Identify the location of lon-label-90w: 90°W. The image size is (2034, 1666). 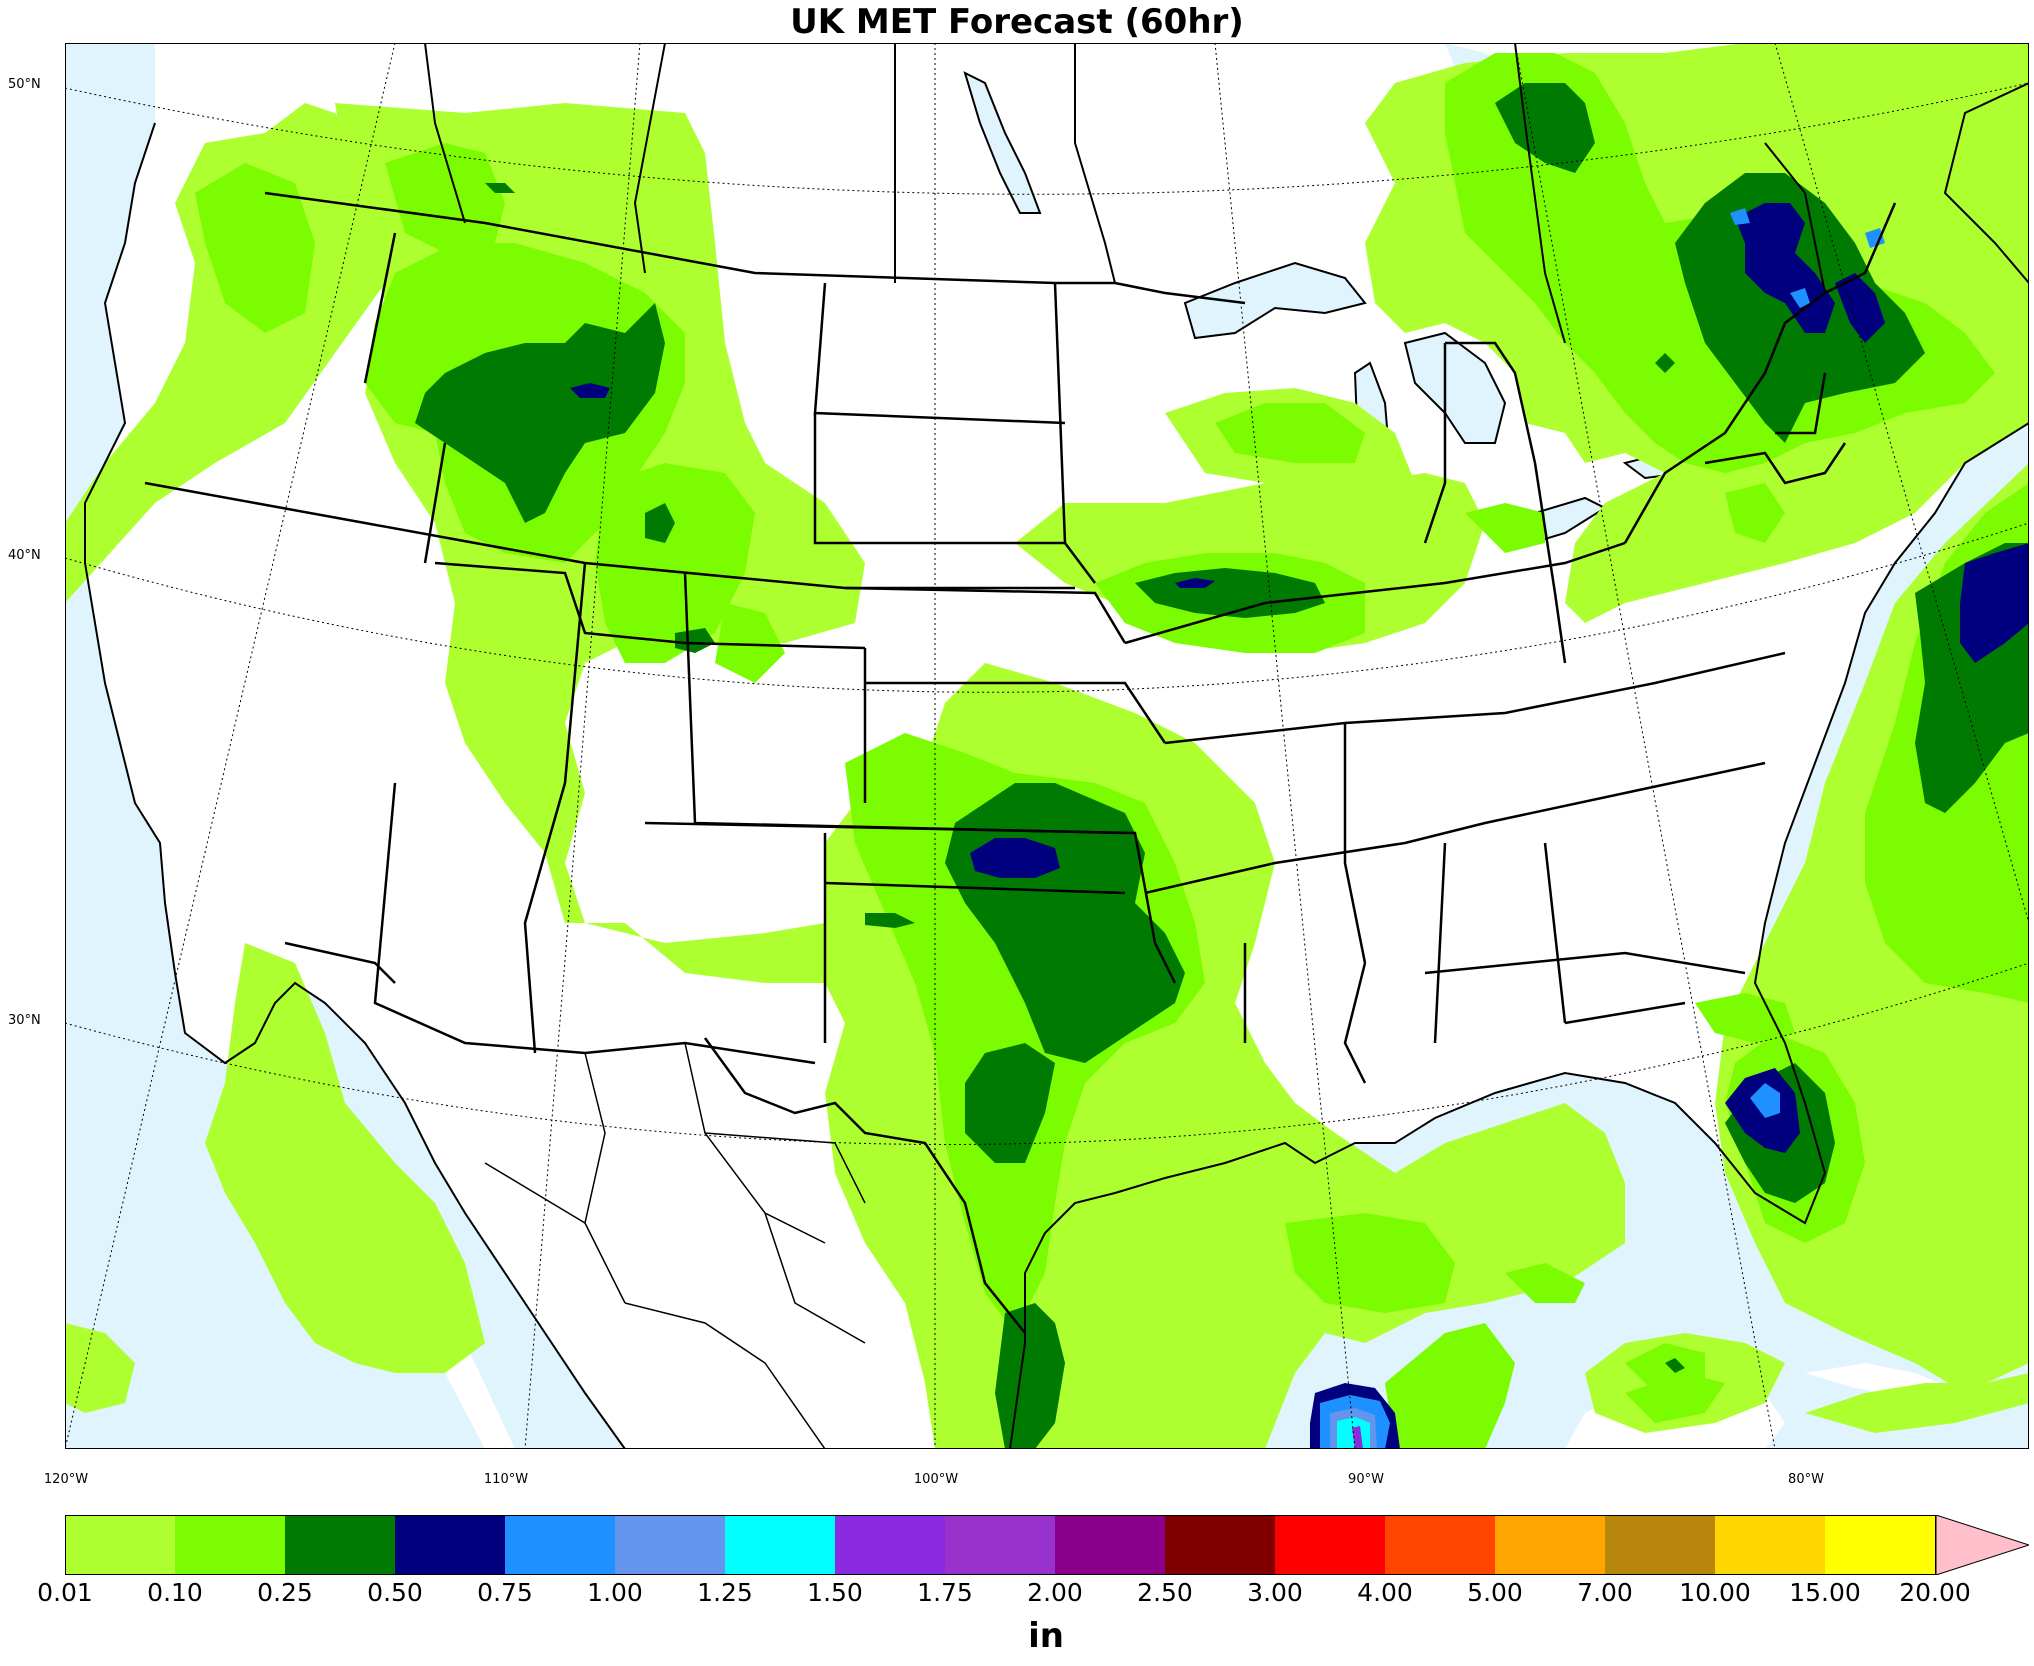
(1366, 1479).